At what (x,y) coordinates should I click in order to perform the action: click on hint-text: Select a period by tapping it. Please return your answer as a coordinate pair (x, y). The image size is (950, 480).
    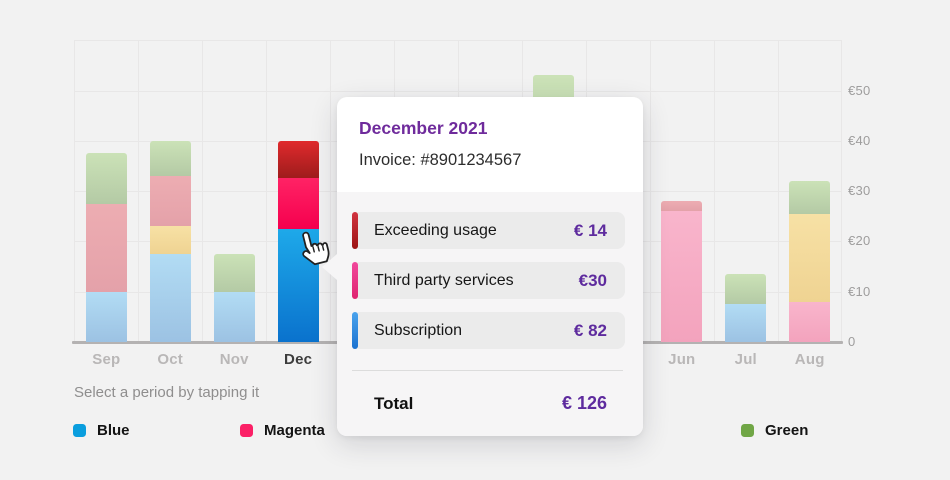
    Looking at the image, I should click on (167, 392).